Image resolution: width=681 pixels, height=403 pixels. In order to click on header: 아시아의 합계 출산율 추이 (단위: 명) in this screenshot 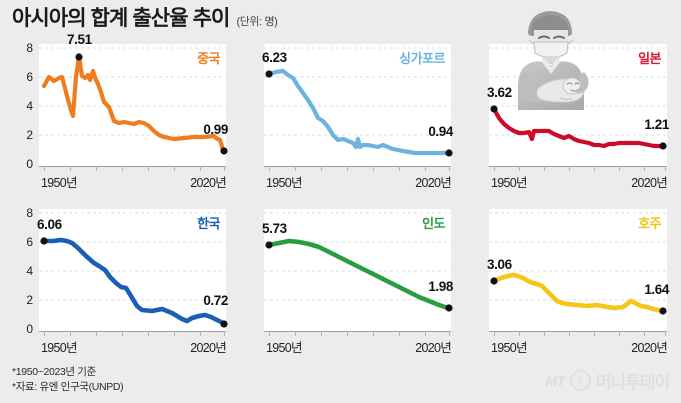, I will do `click(145, 18)`.